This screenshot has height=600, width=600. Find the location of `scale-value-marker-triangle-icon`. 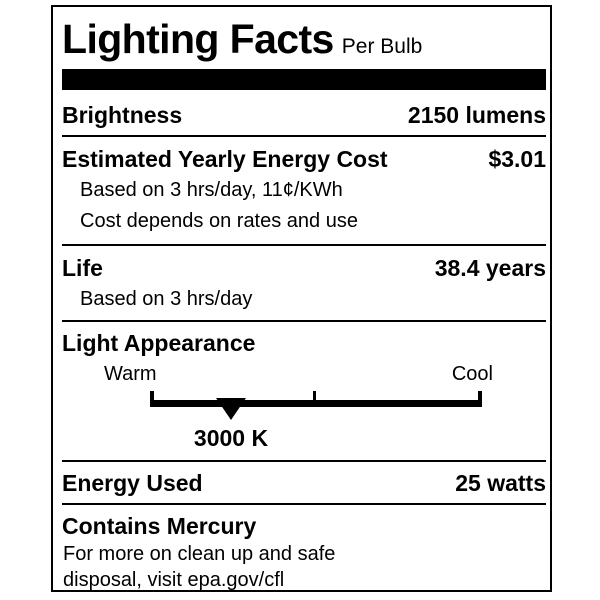

scale-value-marker-triangle-icon is located at coordinates (231, 409).